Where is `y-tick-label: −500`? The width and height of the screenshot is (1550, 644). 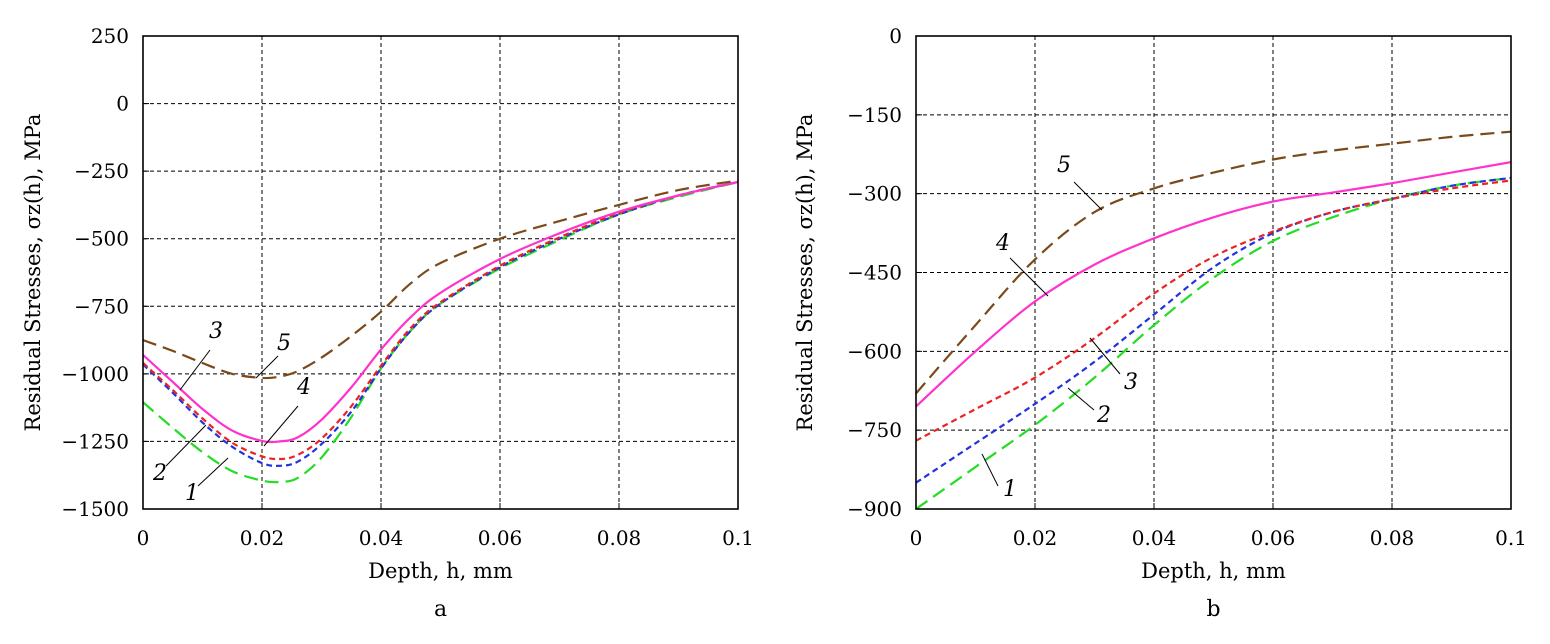
y-tick-label: −500 is located at coordinates (101, 239).